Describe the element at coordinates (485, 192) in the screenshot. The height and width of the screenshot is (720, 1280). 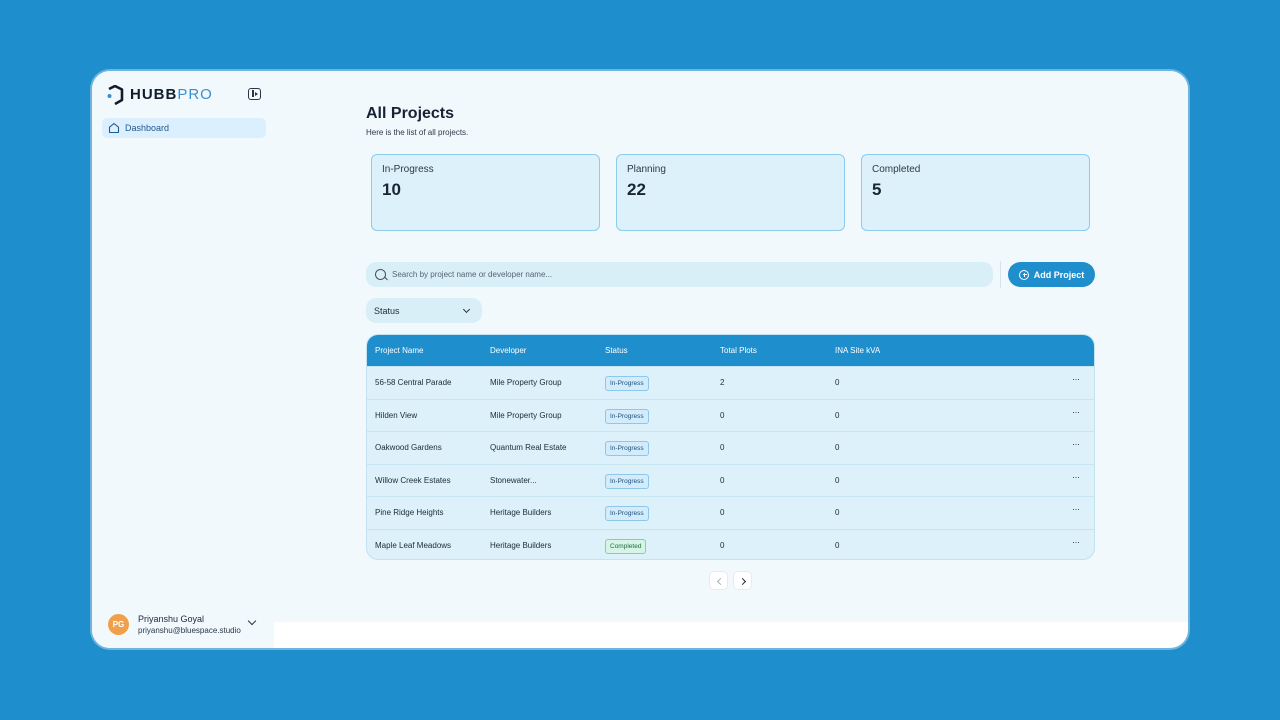
I see `stat-card-in-progress: In-Progress 10` at that location.